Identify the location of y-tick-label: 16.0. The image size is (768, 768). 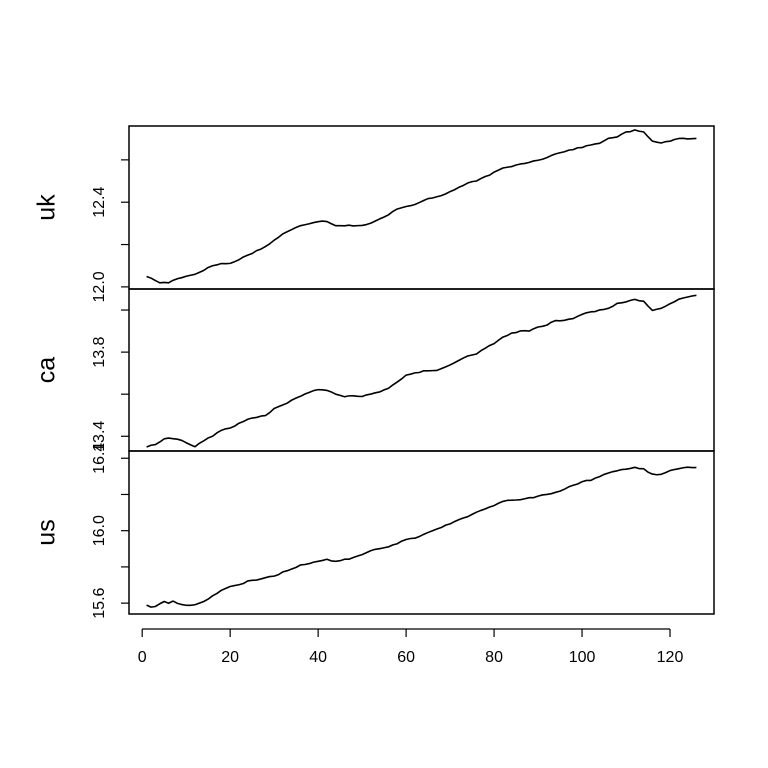
(99, 530).